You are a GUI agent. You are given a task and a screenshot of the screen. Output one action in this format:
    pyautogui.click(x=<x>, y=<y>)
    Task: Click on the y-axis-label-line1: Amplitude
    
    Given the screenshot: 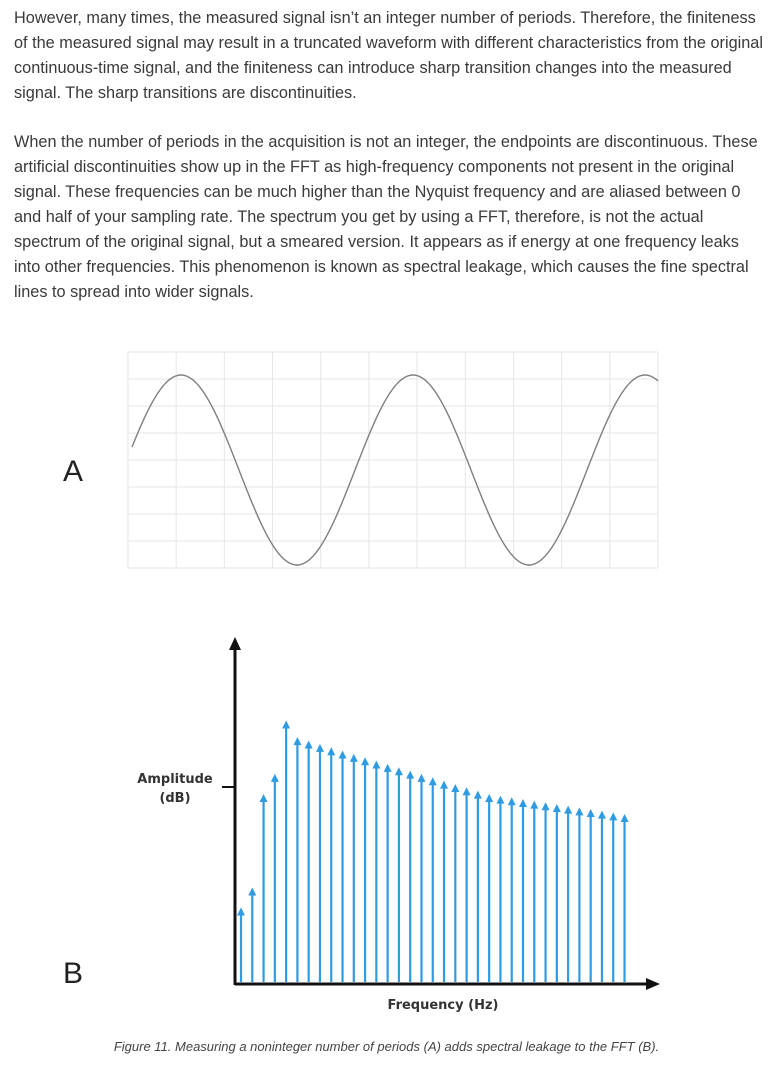 What is the action you would take?
    pyautogui.click(x=175, y=779)
    